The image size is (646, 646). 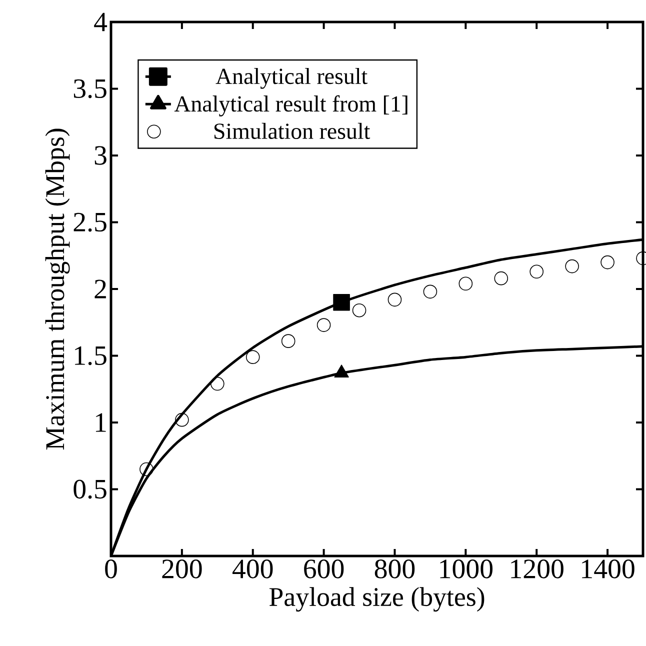 What do you see at coordinates (182, 569) in the screenshot?
I see `x-tick-label: 200` at bounding box center [182, 569].